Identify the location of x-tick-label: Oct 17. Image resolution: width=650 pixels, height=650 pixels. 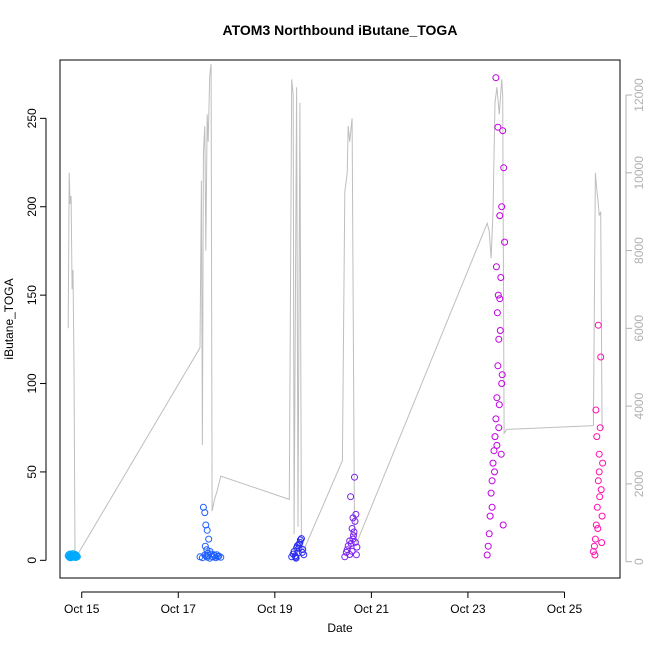
(179, 609).